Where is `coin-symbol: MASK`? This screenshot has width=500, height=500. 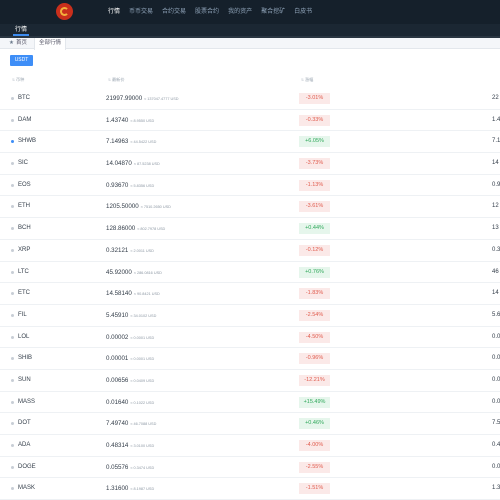
coin-symbol: MASK is located at coordinates (27, 488).